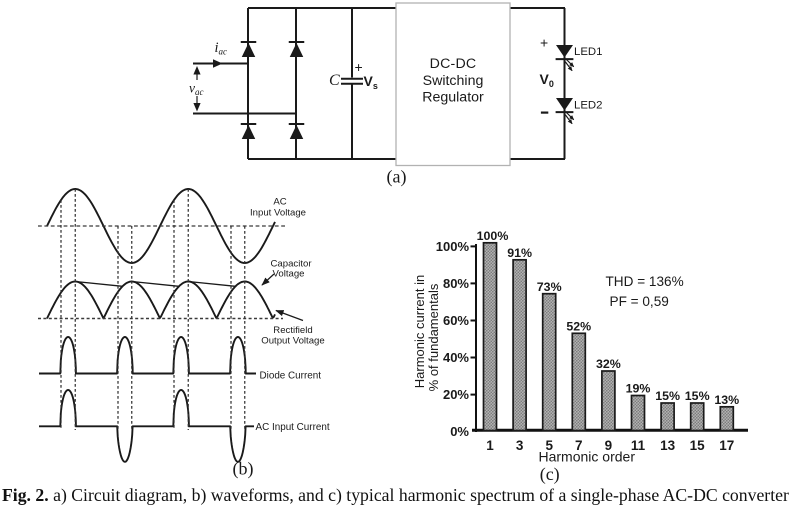 Image resolution: width=799 pixels, height=523 pixels. What do you see at coordinates (456, 357) in the screenshot?
I see `svg-text: 40%` at bounding box center [456, 357].